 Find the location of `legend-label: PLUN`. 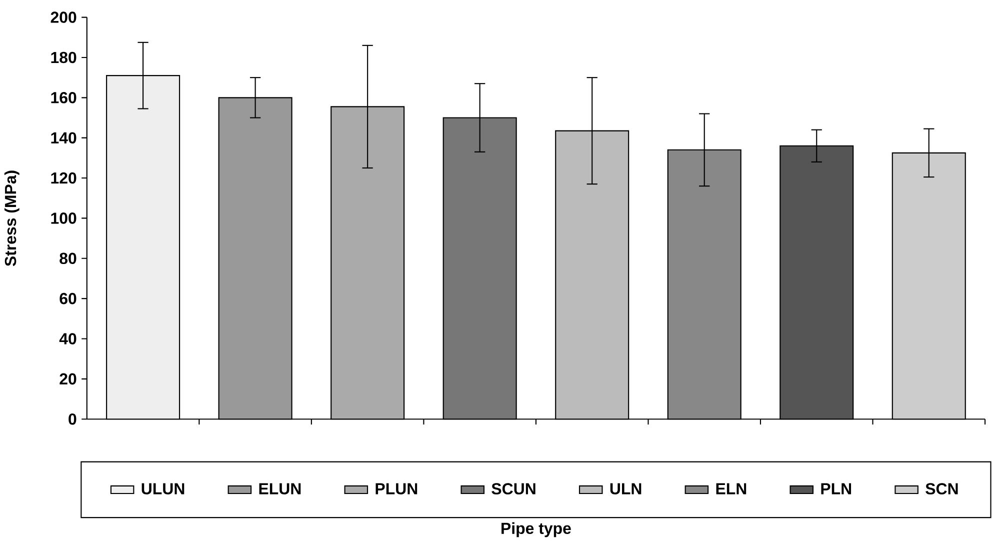

legend-label: PLUN is located at coordinates (397, 489).